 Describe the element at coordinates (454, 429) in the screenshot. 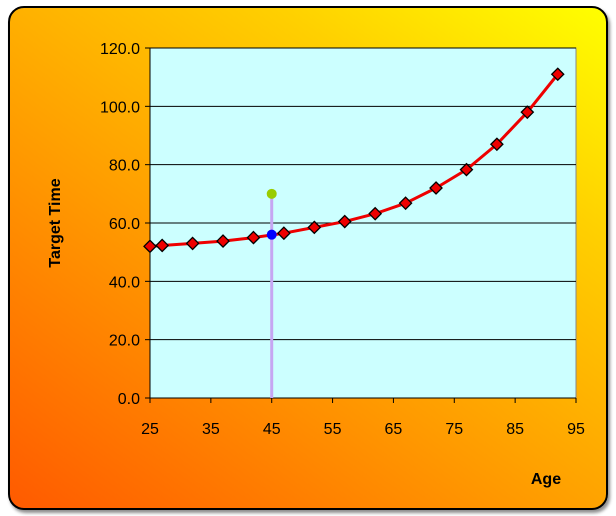

I see `x-tick-label: 75` at that location.